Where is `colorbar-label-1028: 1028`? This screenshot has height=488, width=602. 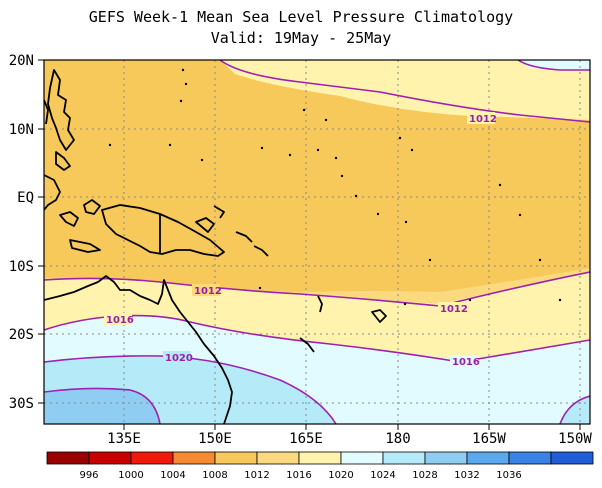
colorbar-label-1028: 1028 is located at coordinates (424, 475).